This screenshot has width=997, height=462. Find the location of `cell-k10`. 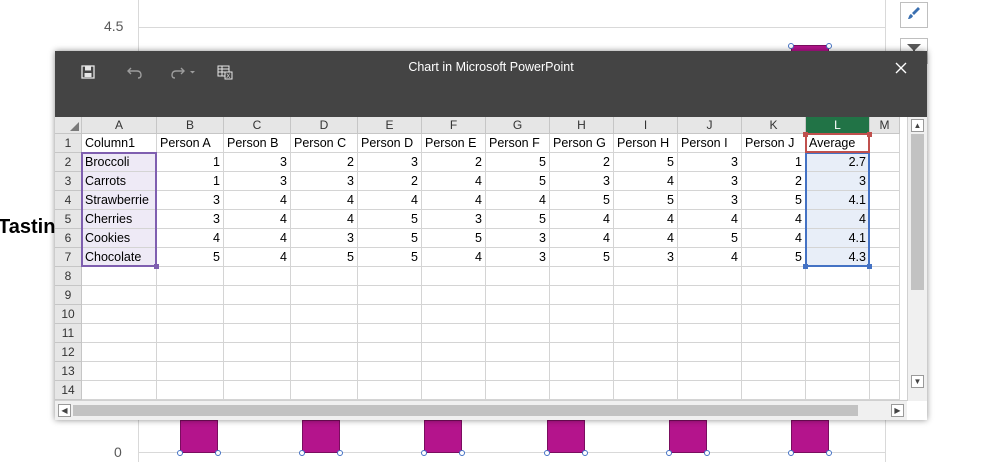

cell-k10 is located at coordinates (774, 314).